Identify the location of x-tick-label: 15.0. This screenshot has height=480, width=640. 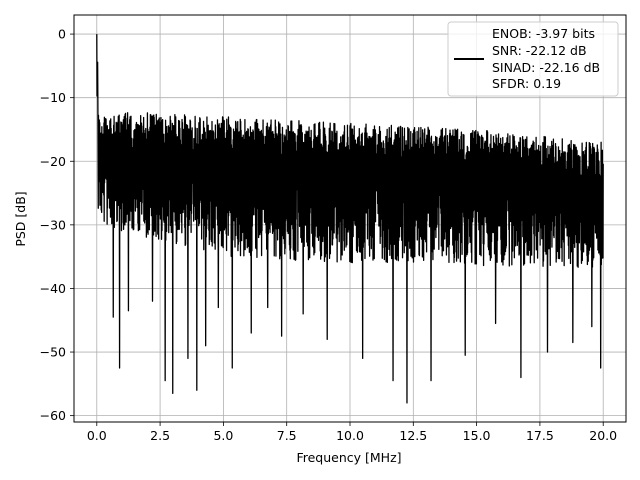
(477, 435).